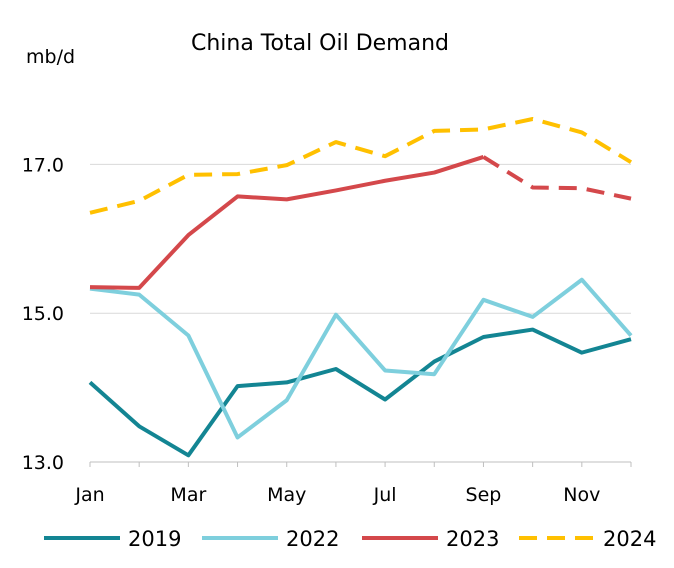 The width and height of the screenshot is (674, 568). I want to click on x-tick-label: Mar, so click(188, 495).